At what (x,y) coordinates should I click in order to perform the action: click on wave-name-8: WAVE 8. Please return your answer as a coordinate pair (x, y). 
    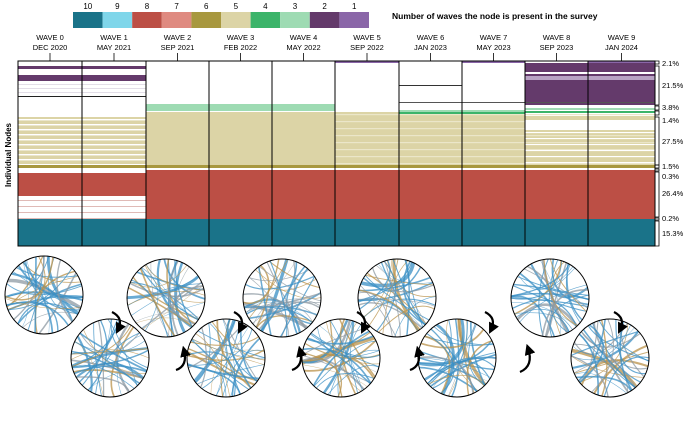
    Looking at the image, I should click on (557, 37).